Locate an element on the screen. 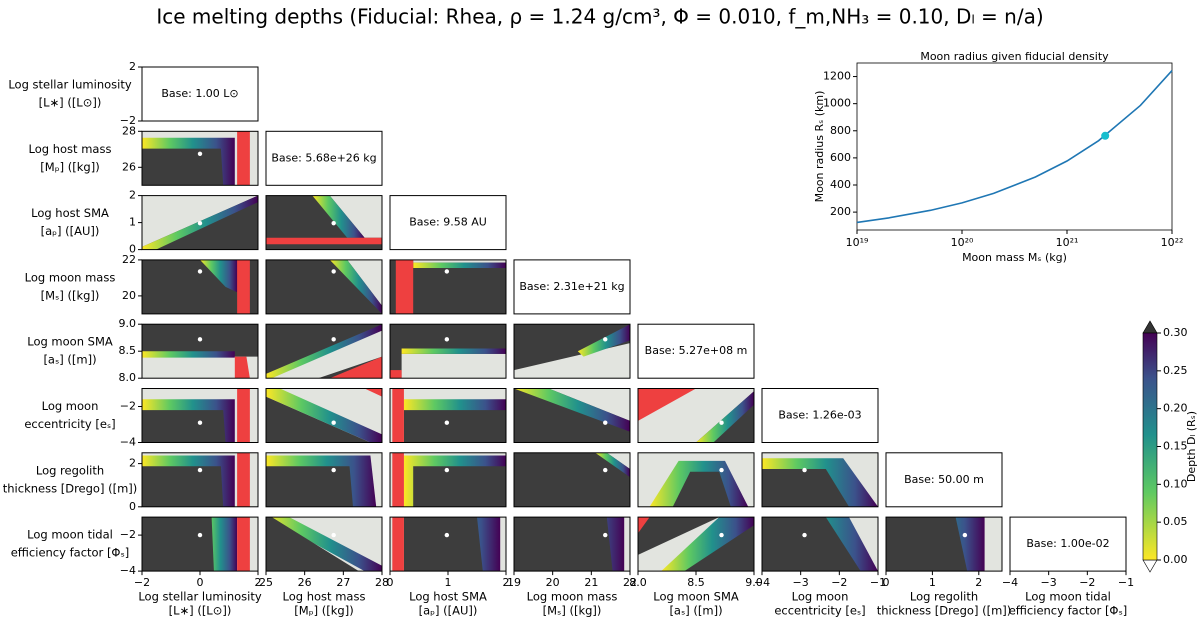  row-label: Log moon is located at coordinates (70, 406).